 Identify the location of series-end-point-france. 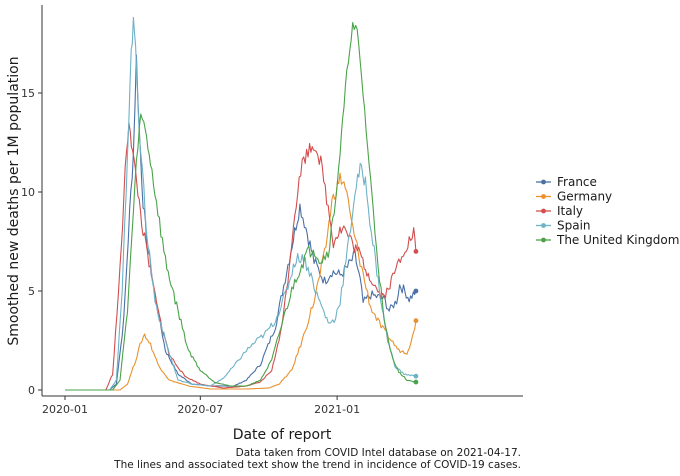
(416, 291).